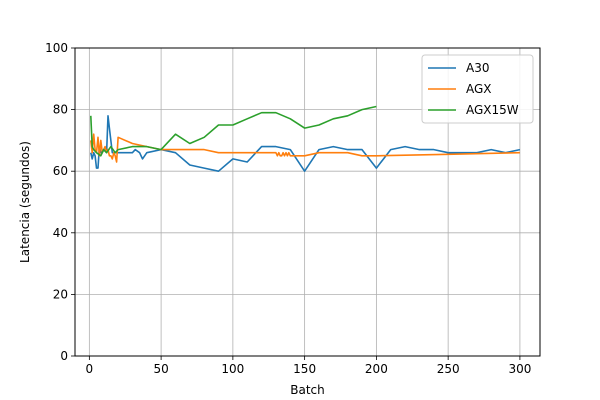  Describe the element at coordinates (64, 356) in the screenshot. I see `y-tick-label: 0` at that location.